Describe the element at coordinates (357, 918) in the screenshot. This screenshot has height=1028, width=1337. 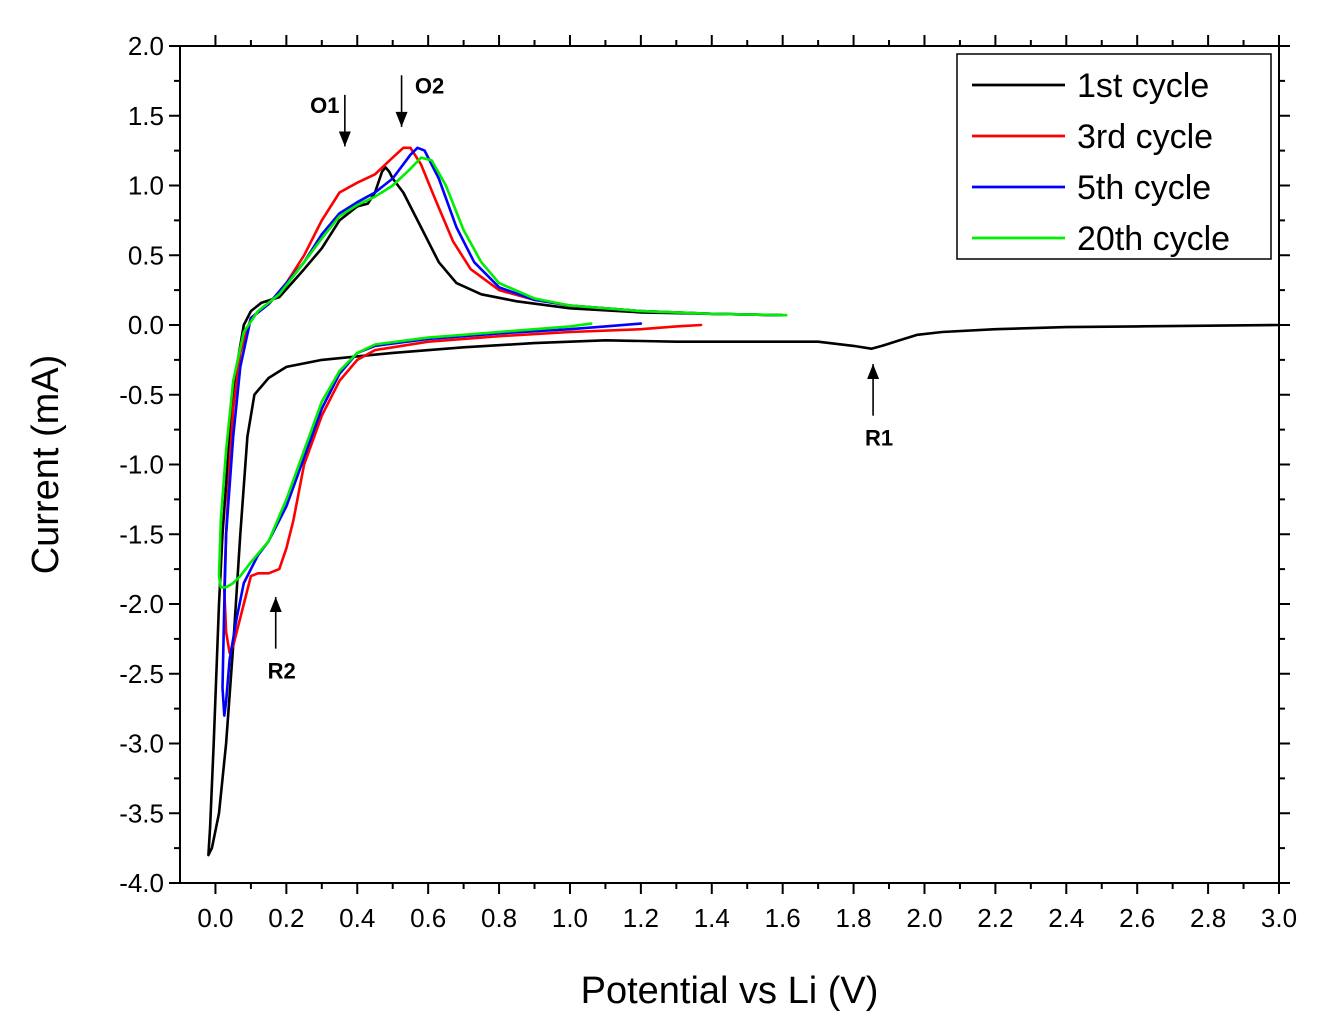
I see `x-tick-label: 0.4` at that location.